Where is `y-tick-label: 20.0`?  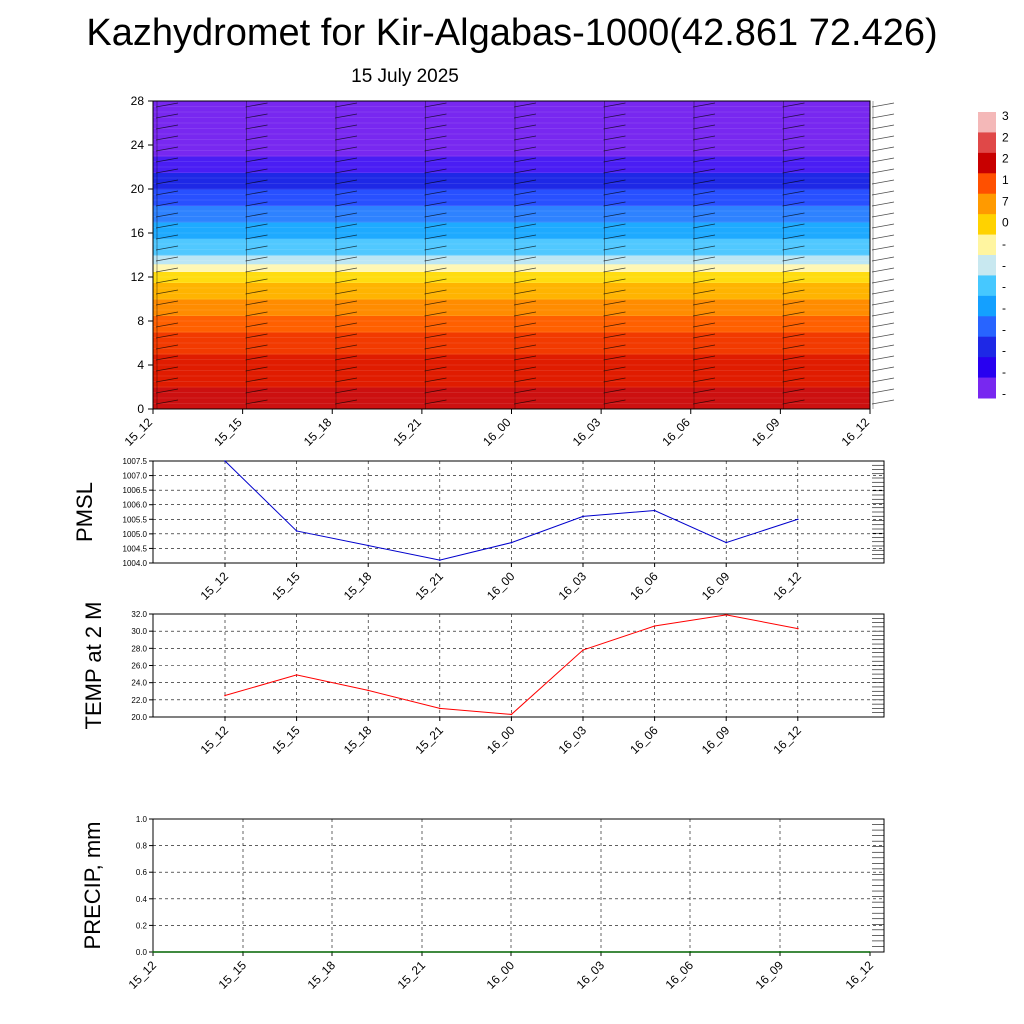
y-tick-label: 20.0 is located at coordinates (139, 717).